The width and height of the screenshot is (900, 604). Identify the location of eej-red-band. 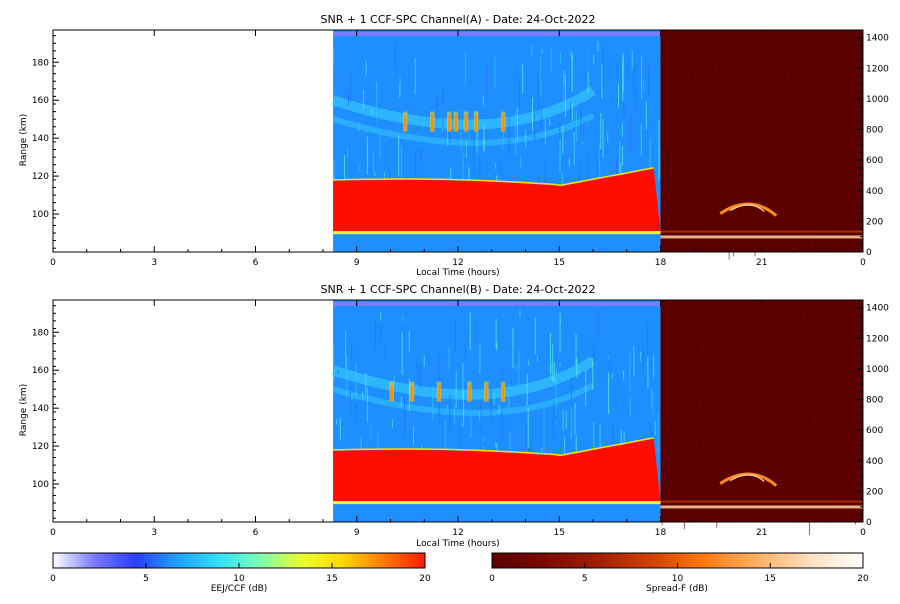
(497, 470).